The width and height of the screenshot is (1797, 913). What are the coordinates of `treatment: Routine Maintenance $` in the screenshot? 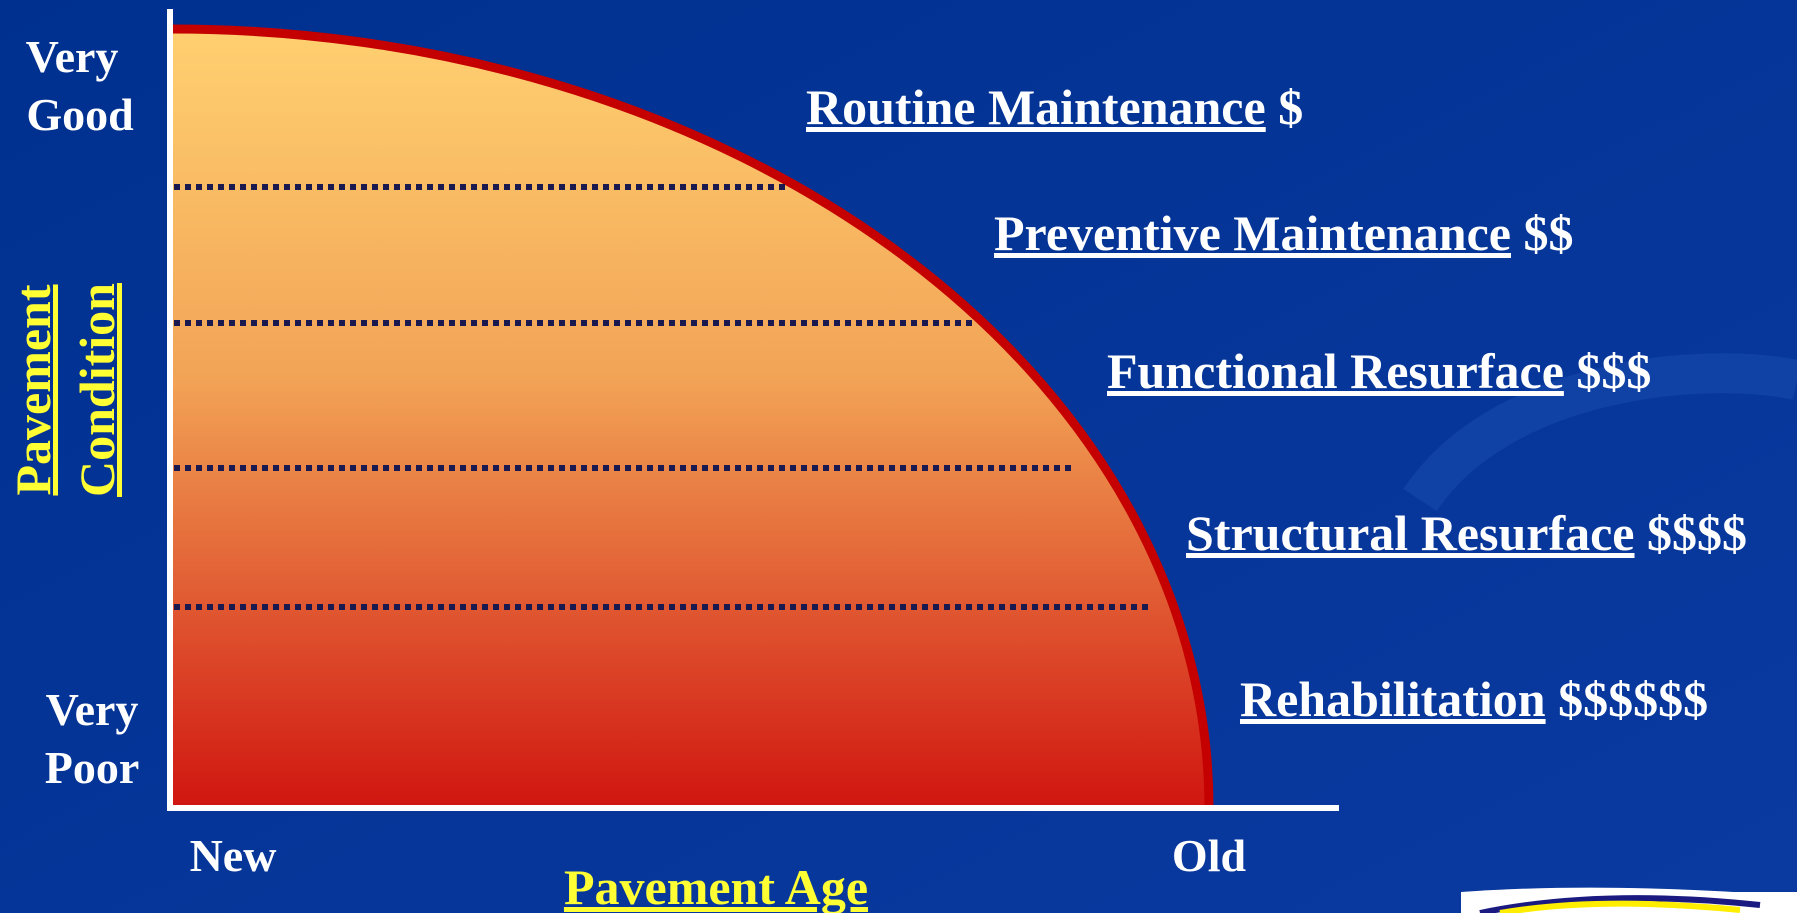 It's located at (1054, 107).